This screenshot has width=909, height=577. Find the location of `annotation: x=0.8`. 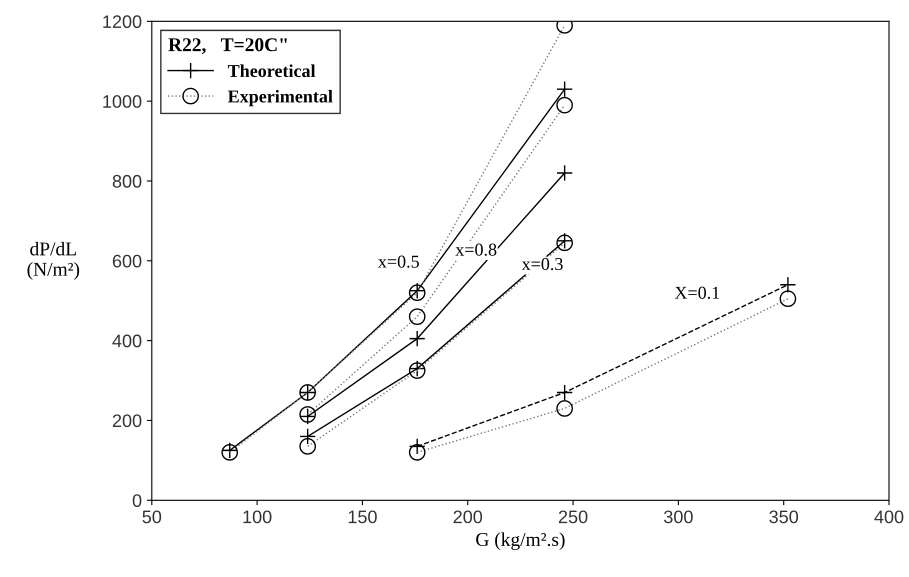

annotation: x=0.8 is located at coordinates (475, 250).